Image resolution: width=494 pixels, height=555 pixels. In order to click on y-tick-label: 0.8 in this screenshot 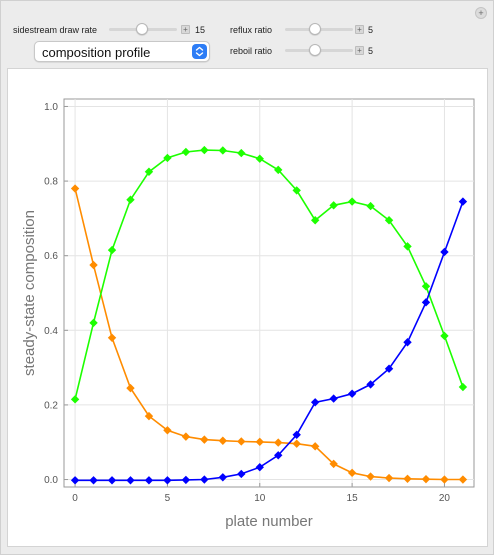, I will do `click(51, 182)`.